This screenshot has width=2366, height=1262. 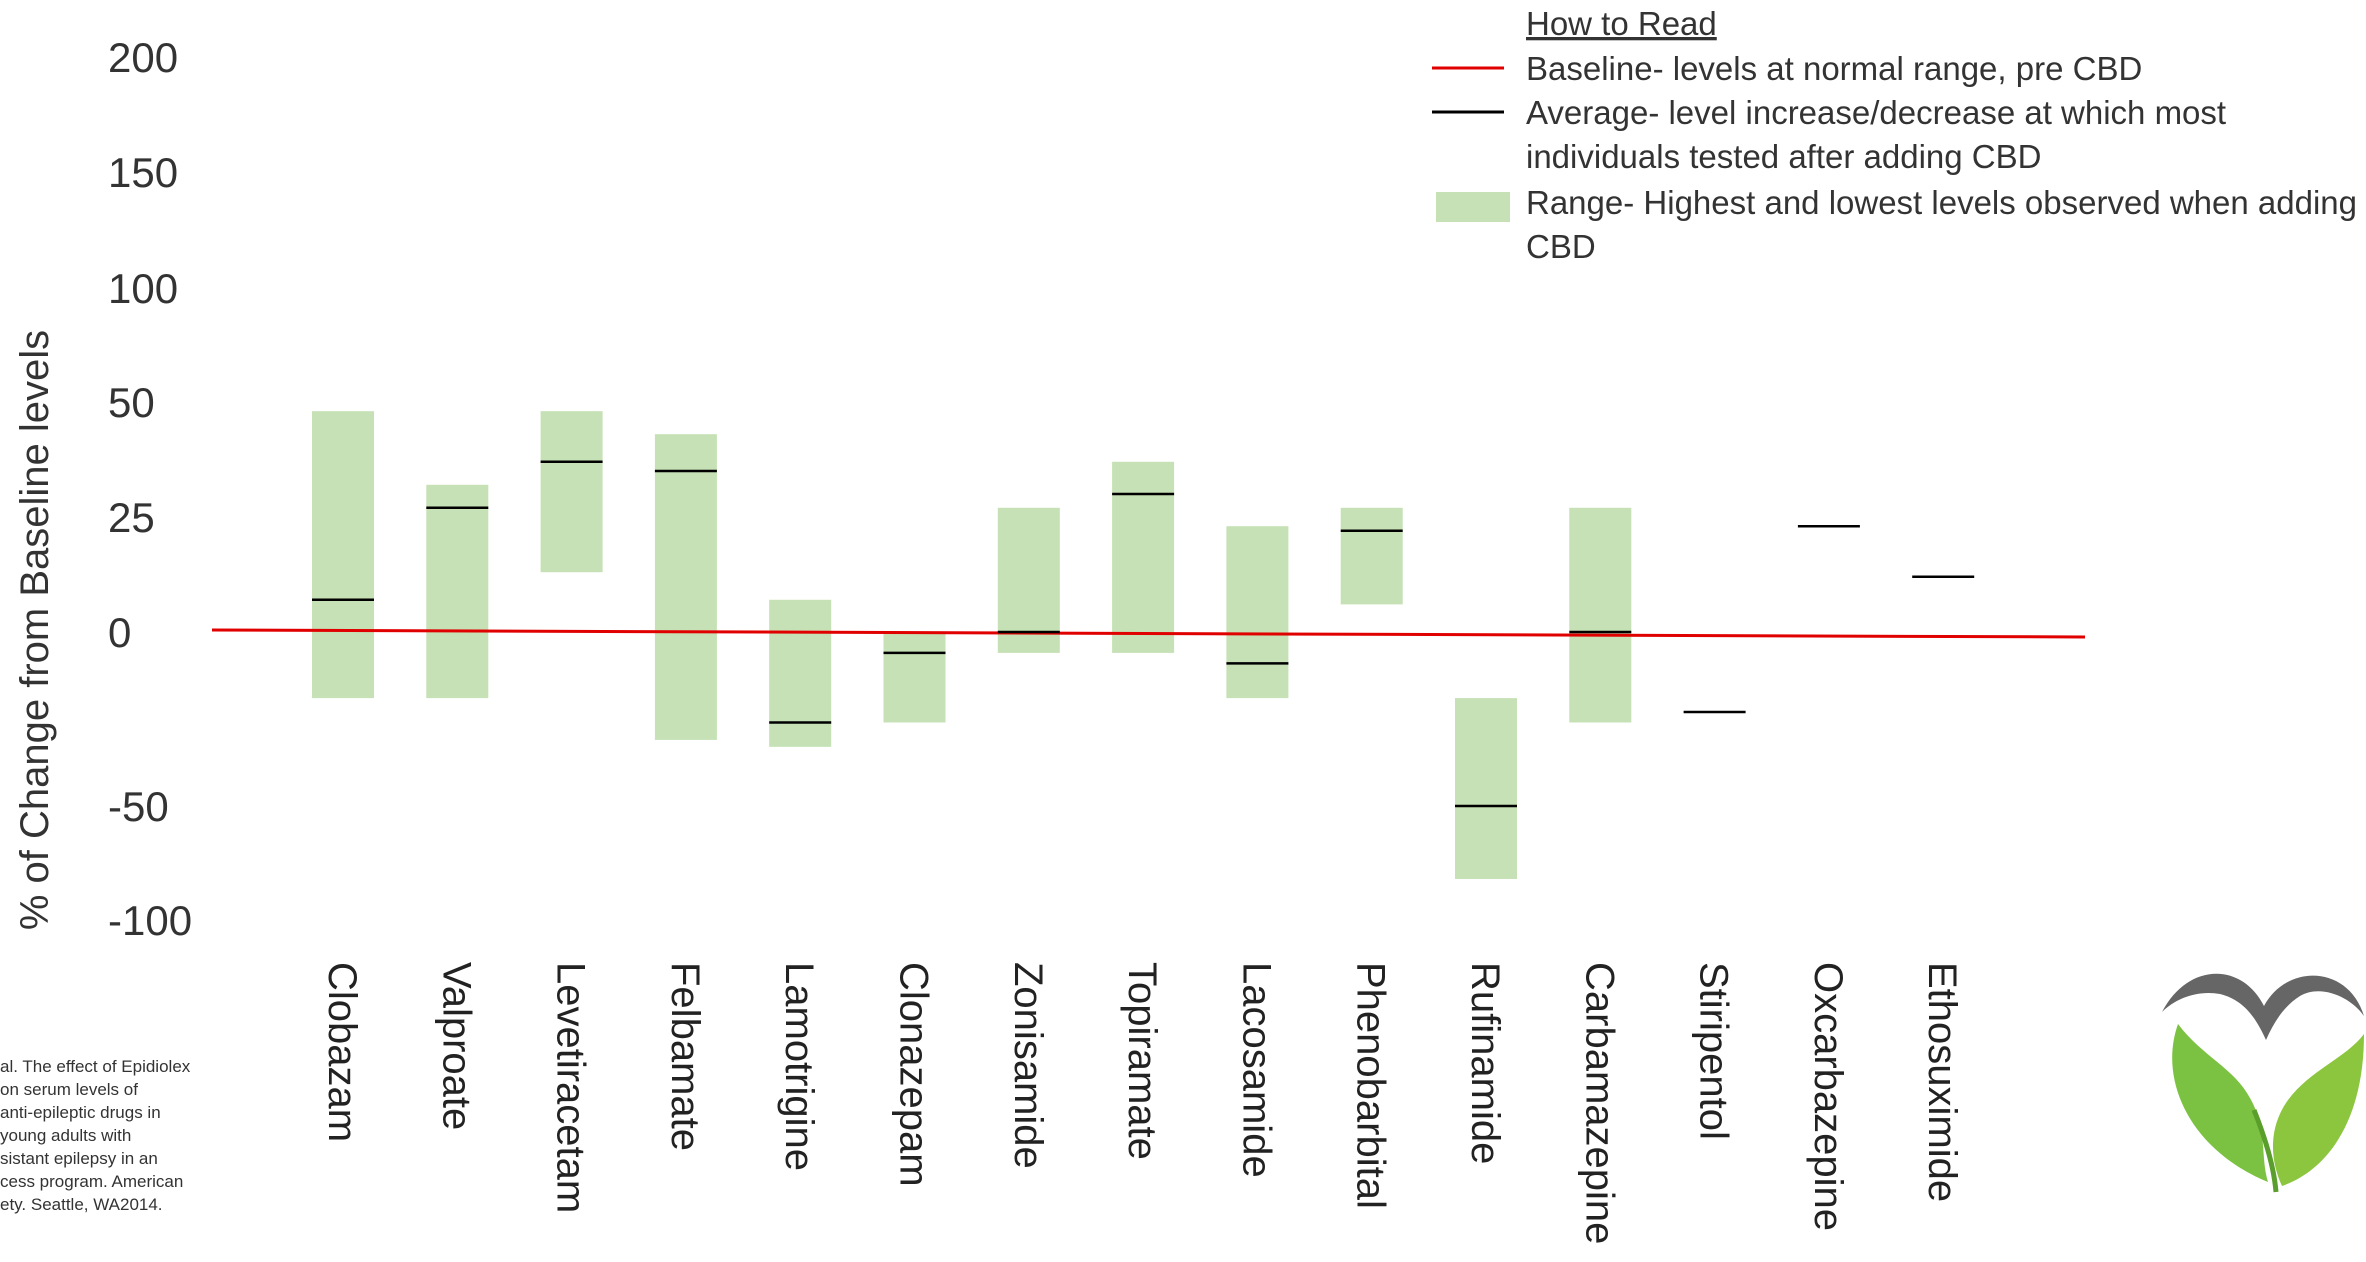 I want to click on heart-leaf-logo, so click(x=2263, y=1083).